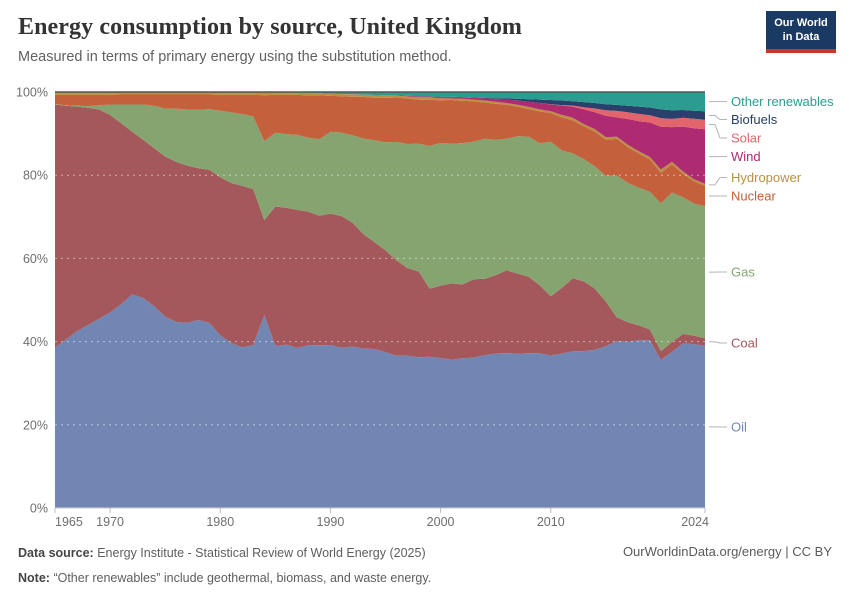  Describe the element at coordinates (746, 138) in the screenshot. I see `legend-label-solar: Solar` at that location.